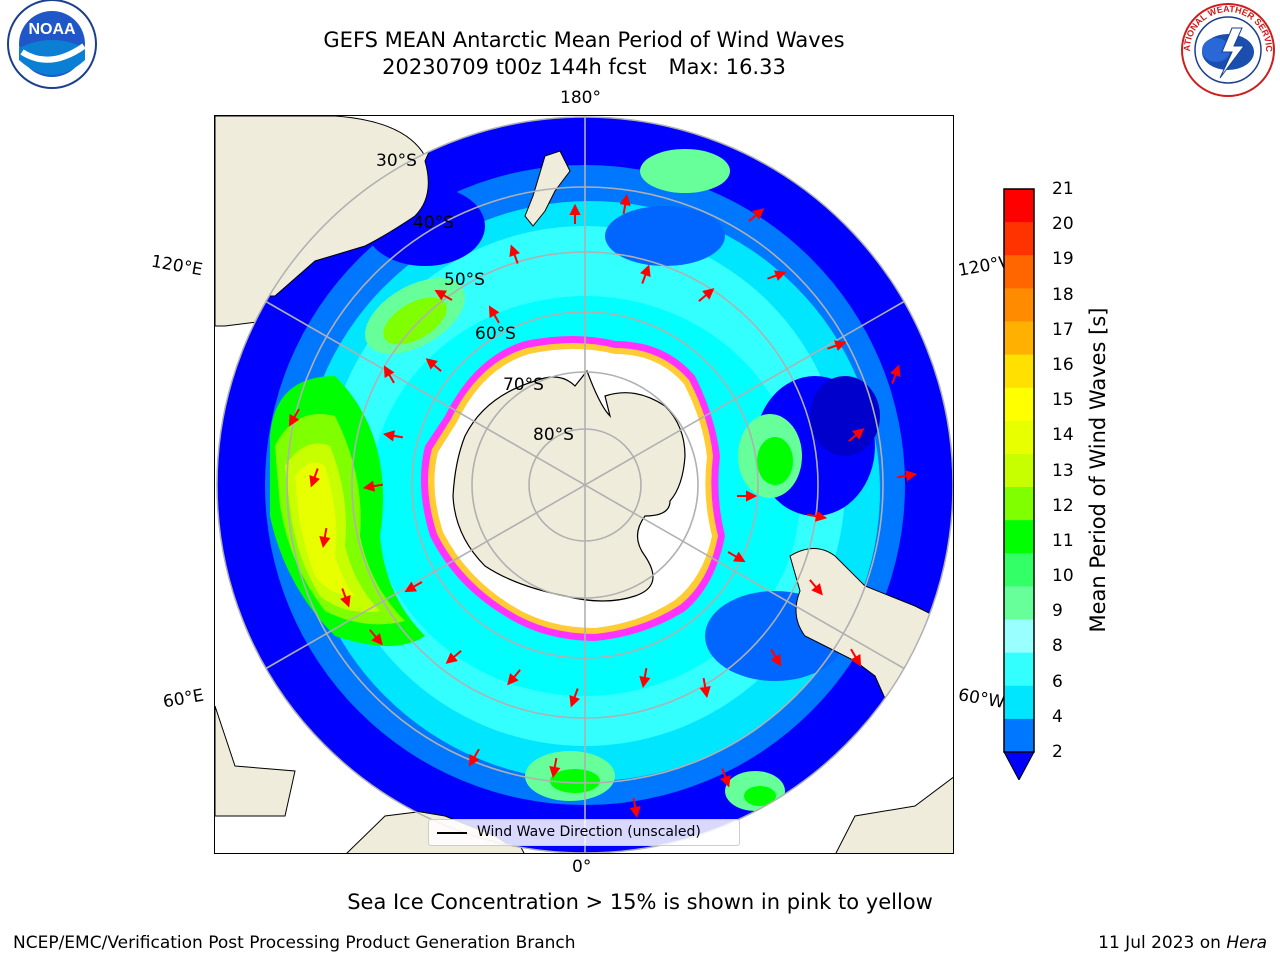 This screenshot has width=1280, height=960. I want to click on colorbar-tick: 16, so click(1063, 364).